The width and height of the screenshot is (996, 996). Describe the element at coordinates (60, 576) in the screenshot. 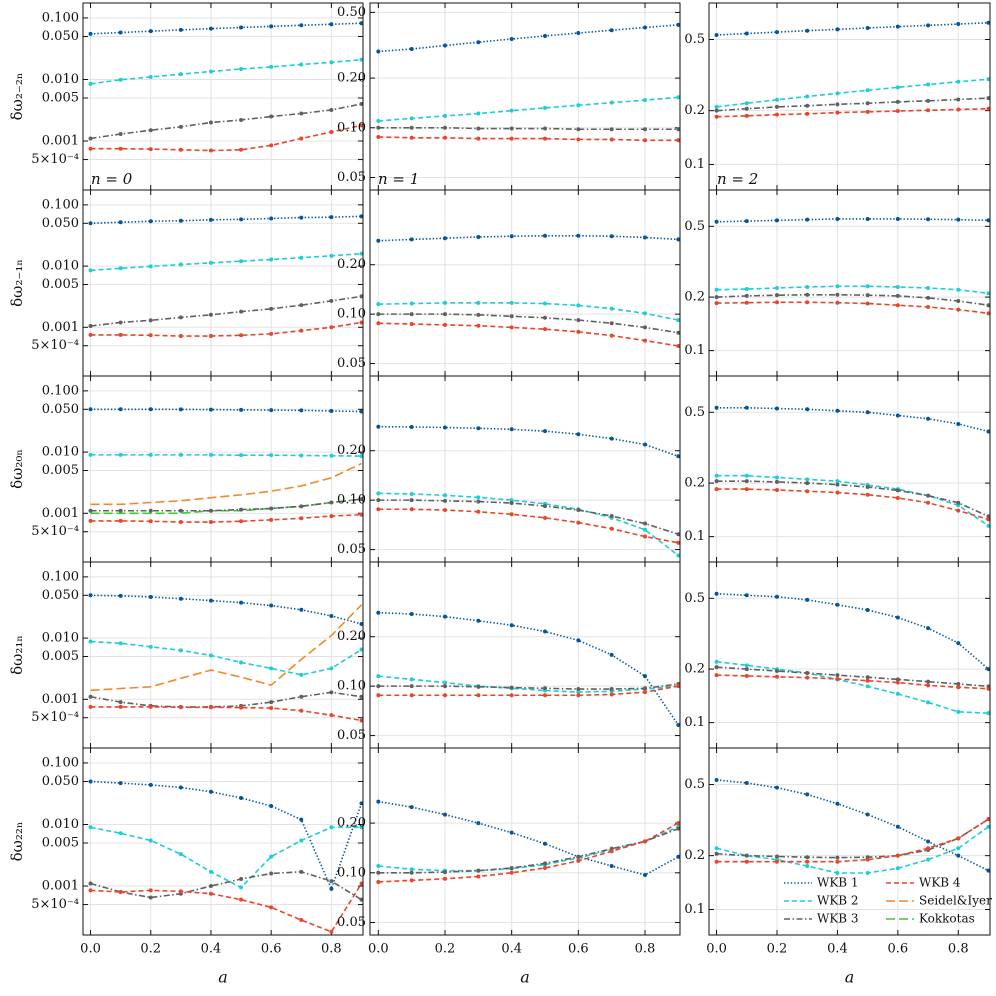

I see `y-tick-label: 0.100` at that location.